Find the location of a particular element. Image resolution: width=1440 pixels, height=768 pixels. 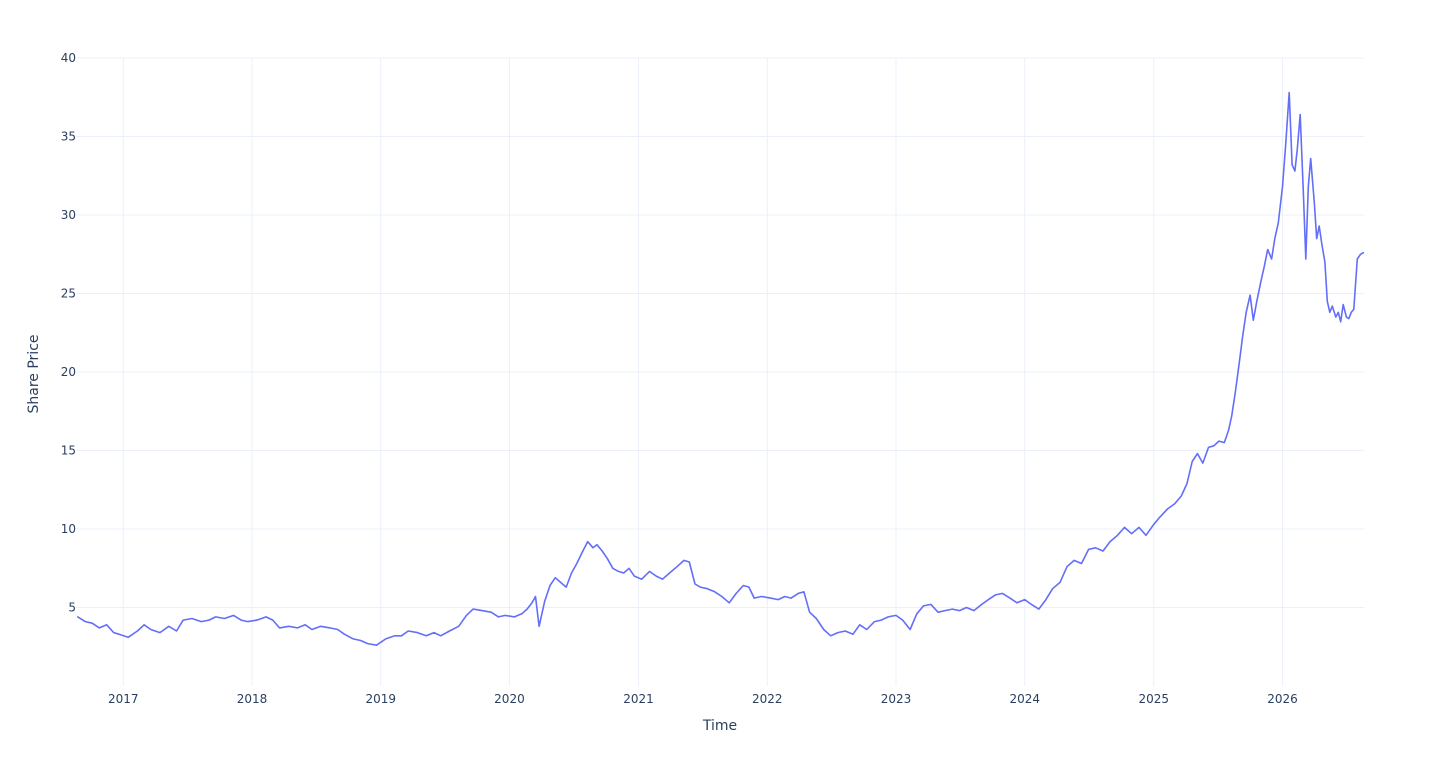

x-tick-label: 2023 is located at coordinates (896, 699).